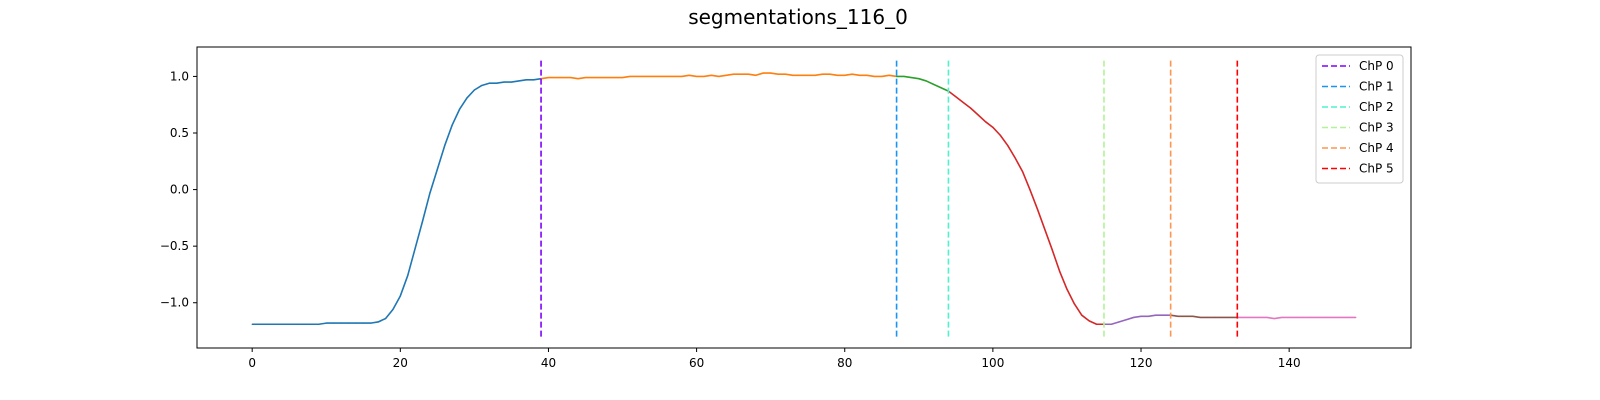  Describe the element at coordinates (1376, 148) in the screenshot. I see `legend-label-4: ChP 4` at that location.